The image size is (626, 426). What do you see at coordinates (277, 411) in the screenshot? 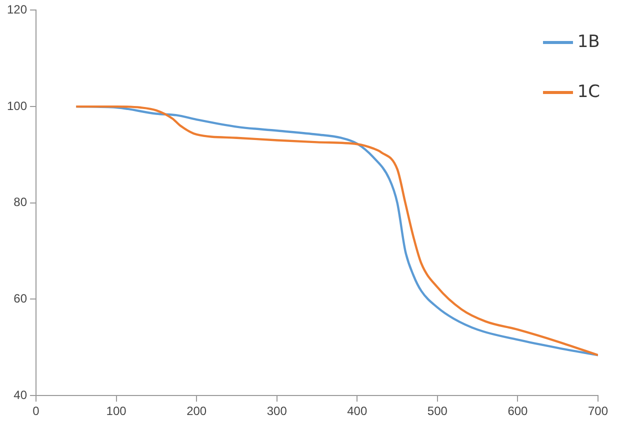
I see `x-tick-label: 300` at bounding box center [277, 411].